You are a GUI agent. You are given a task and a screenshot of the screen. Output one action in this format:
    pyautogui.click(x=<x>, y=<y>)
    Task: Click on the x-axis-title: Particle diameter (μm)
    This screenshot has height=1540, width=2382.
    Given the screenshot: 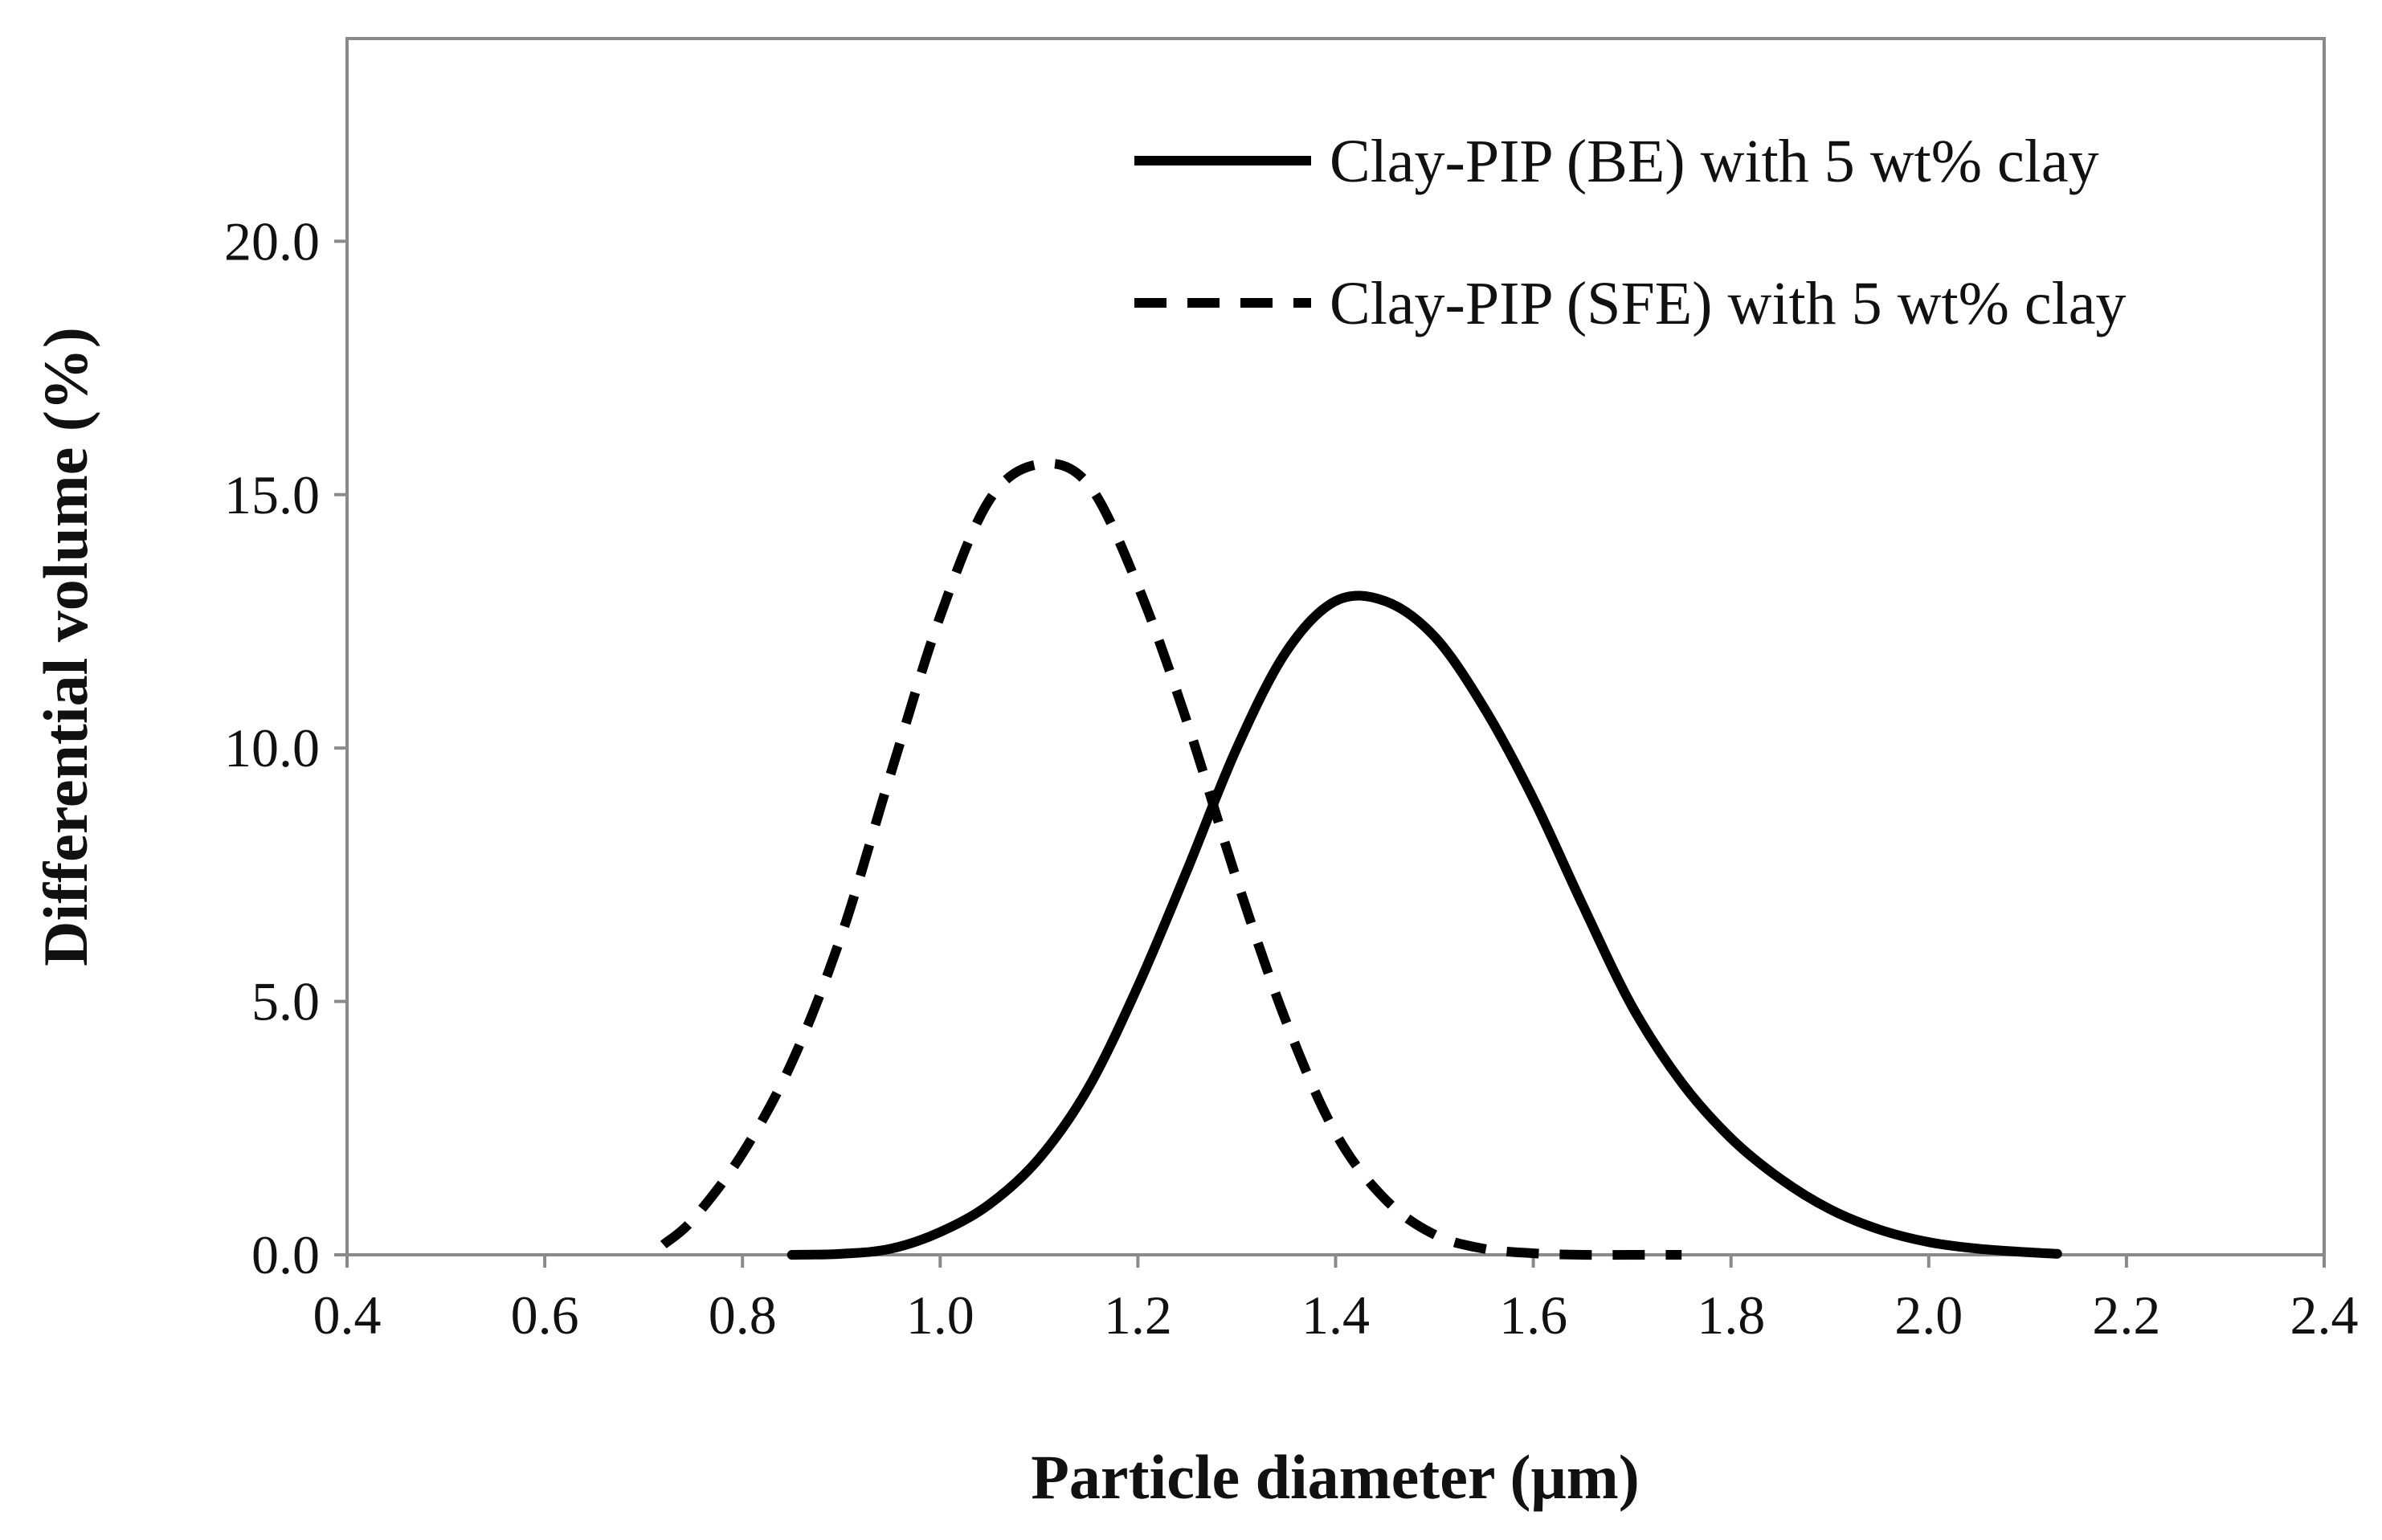 What is the action you would take?
    pyautogui.click(x=1335, y=1477)
    